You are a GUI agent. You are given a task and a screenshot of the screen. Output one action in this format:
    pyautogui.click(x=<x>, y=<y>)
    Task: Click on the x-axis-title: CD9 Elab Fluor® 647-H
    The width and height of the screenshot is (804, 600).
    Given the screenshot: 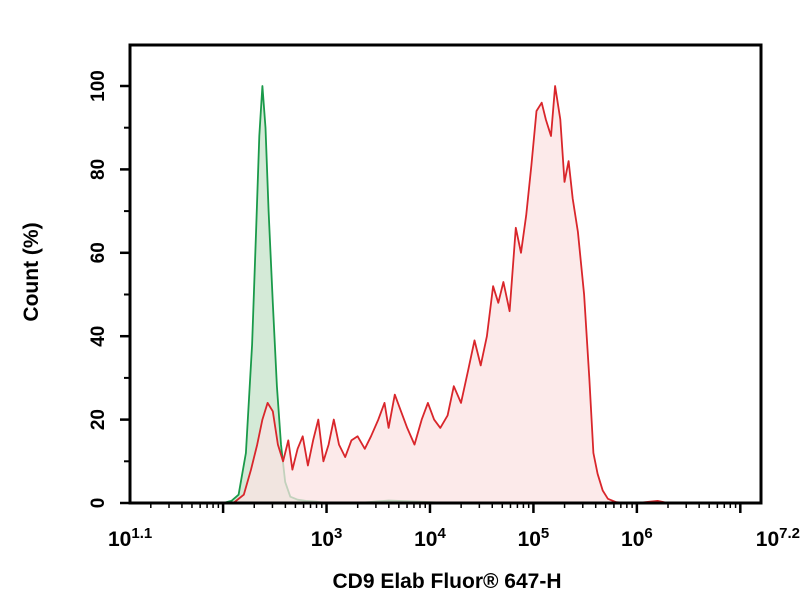 What is the action you would take?
    pyautogui.click(x=446, y=581)
    